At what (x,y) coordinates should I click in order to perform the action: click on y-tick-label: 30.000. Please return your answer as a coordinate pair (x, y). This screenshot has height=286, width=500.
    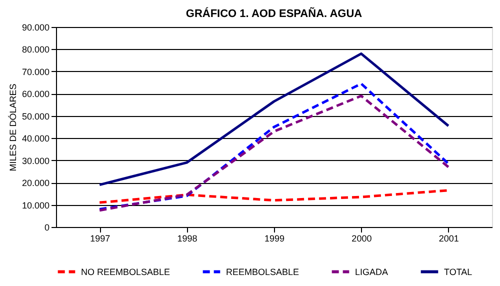
    Looking at the image, I should click on (36, 161).